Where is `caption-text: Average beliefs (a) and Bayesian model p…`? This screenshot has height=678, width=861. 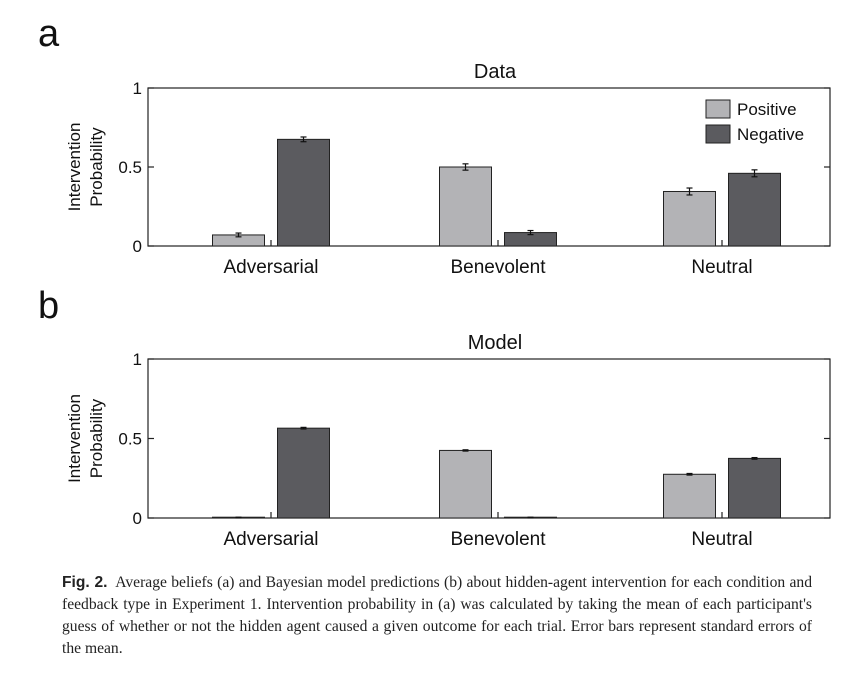 caption-text: Average beliefs (a) and Bayesian model p… is located at coordinates (437, 615).